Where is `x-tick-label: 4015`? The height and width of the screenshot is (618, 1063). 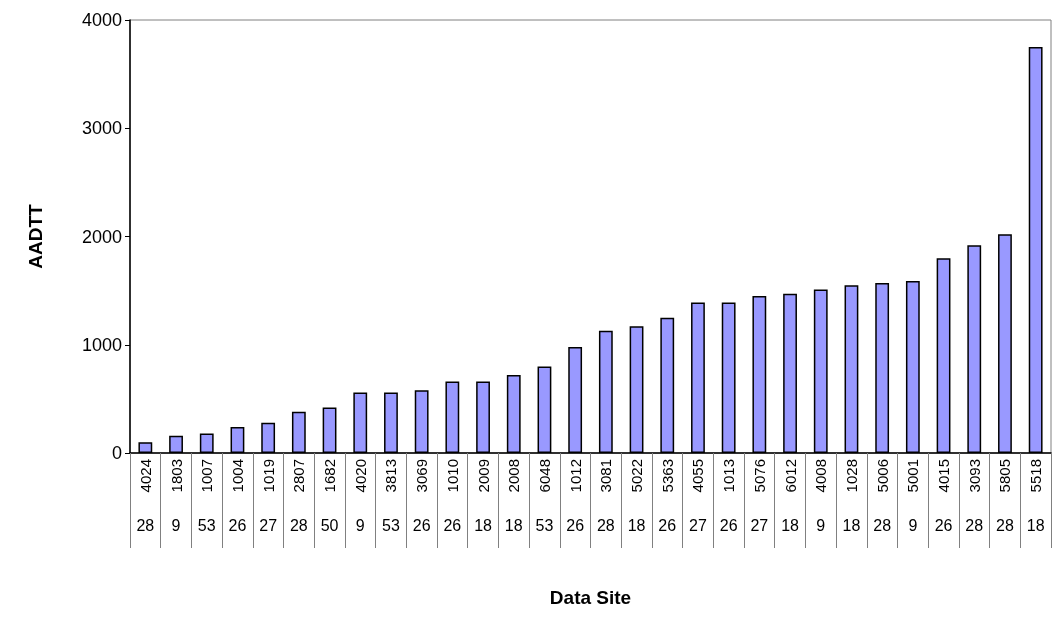
x-tick-label: 4015 is located at coordinates (944, 476).